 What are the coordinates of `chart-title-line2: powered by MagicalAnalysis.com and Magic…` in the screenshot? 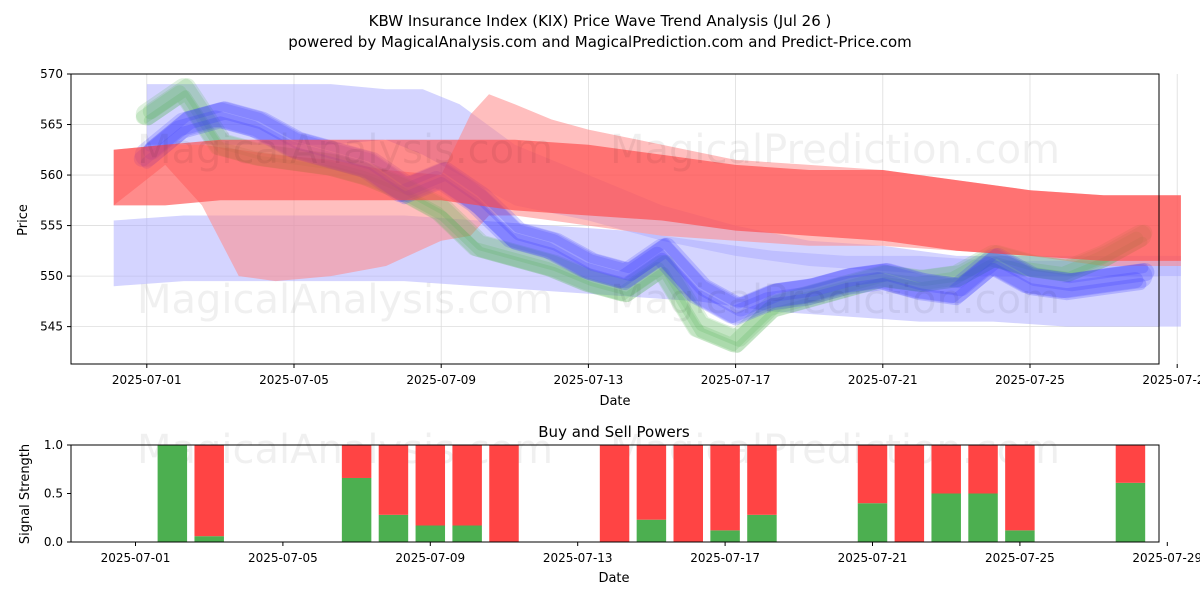 It's located at (600, 42).